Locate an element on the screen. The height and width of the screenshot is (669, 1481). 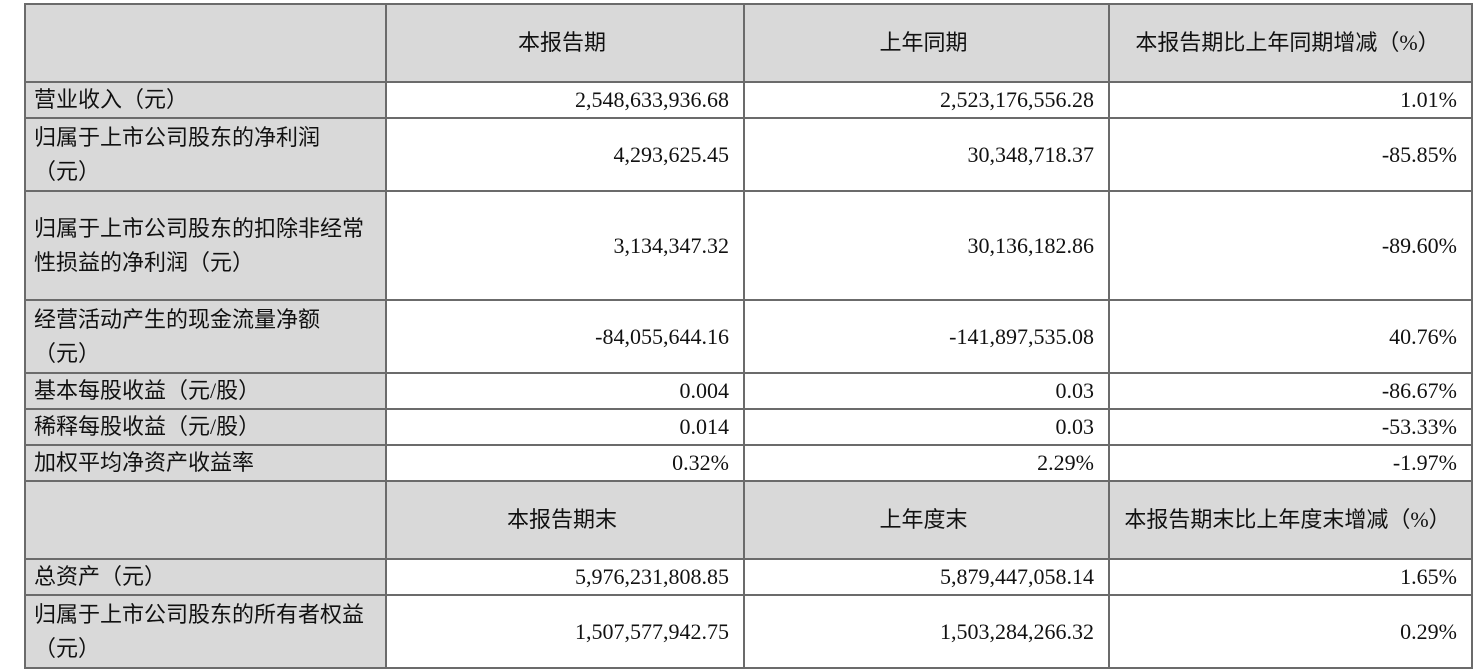
value-cell: 1.65% is located at coordinates (1290, 577).